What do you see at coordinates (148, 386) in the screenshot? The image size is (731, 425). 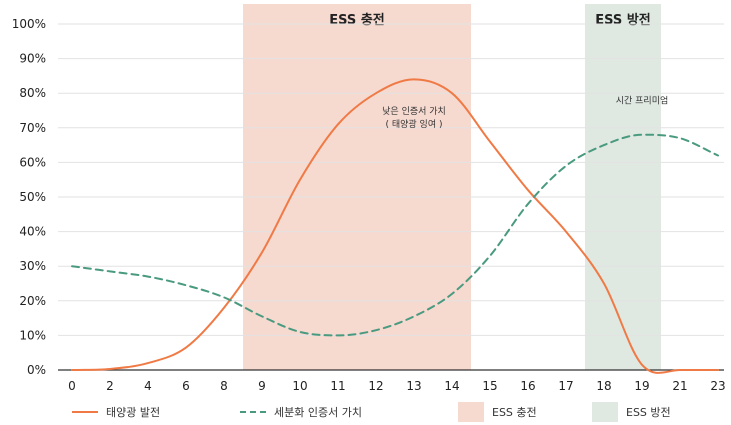 I see `x-tick-label: 4` at bounding box center [148, 386].